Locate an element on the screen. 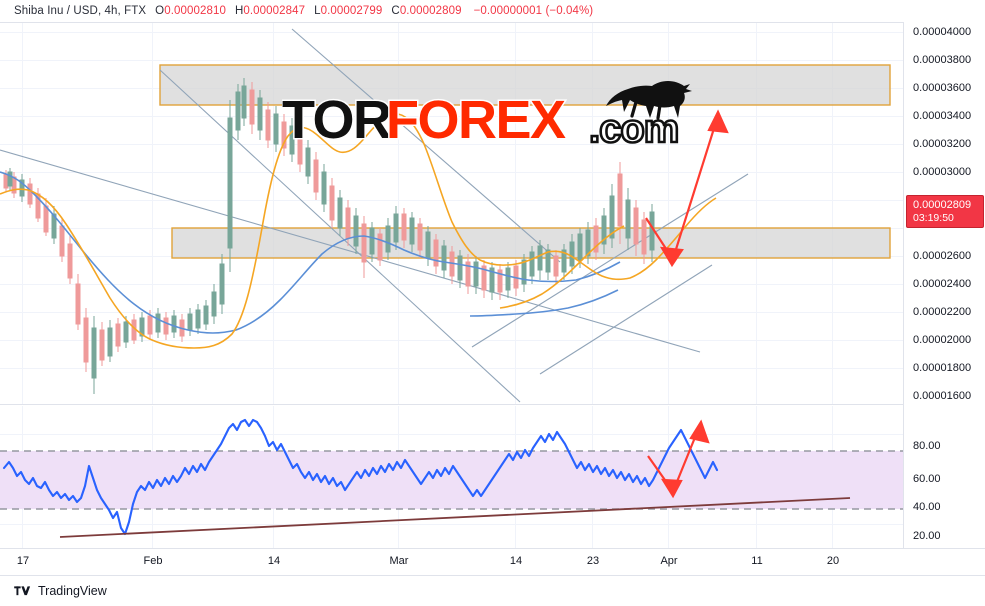  ohlc-open: O0.00002810 is located at coordinates (190, 11).